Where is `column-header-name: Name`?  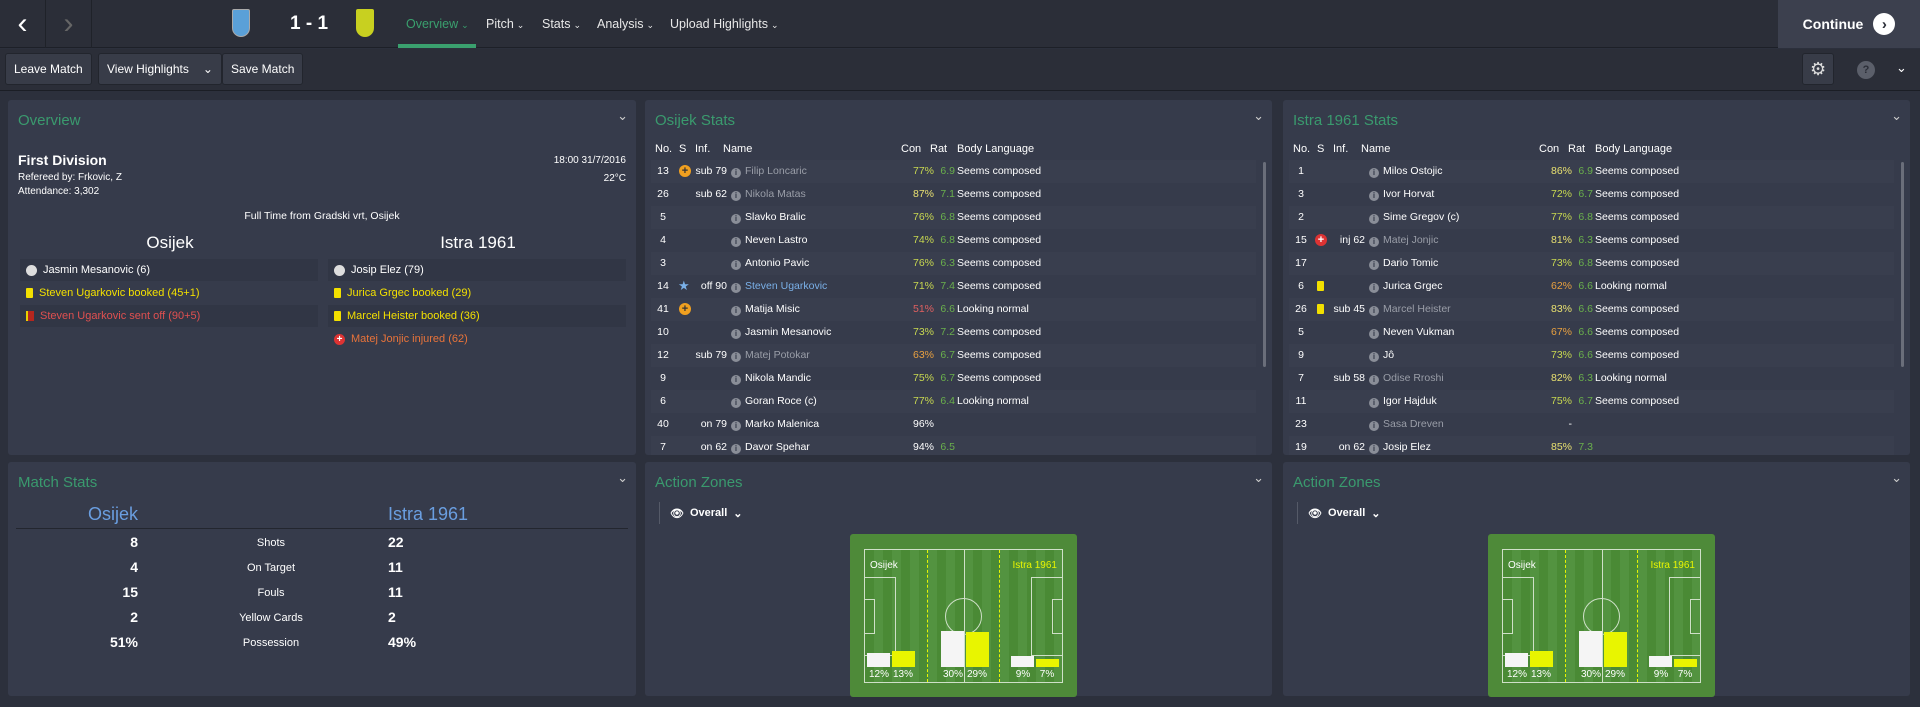
column-header-name: Name is located at coordinates (1376, 149).